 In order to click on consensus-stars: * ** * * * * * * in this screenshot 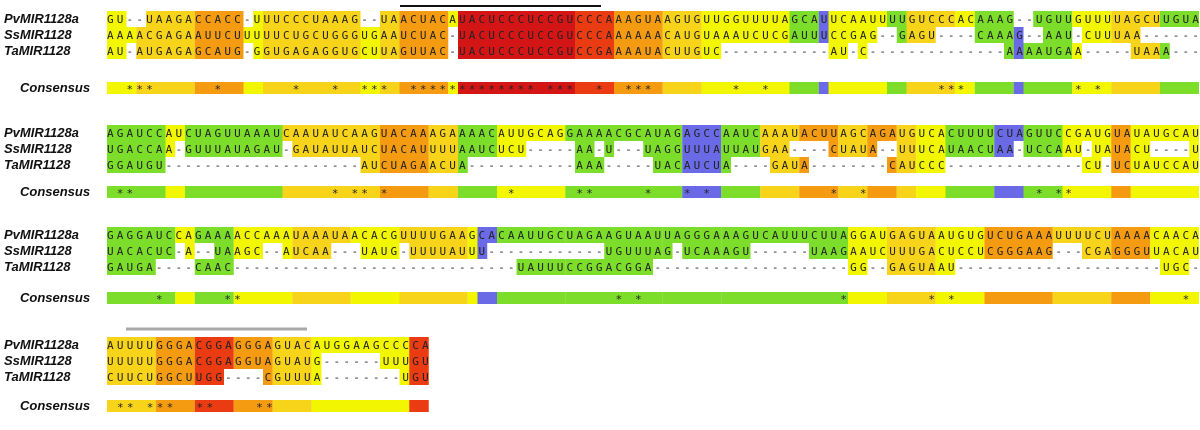, I will do `click(648, 299)`.